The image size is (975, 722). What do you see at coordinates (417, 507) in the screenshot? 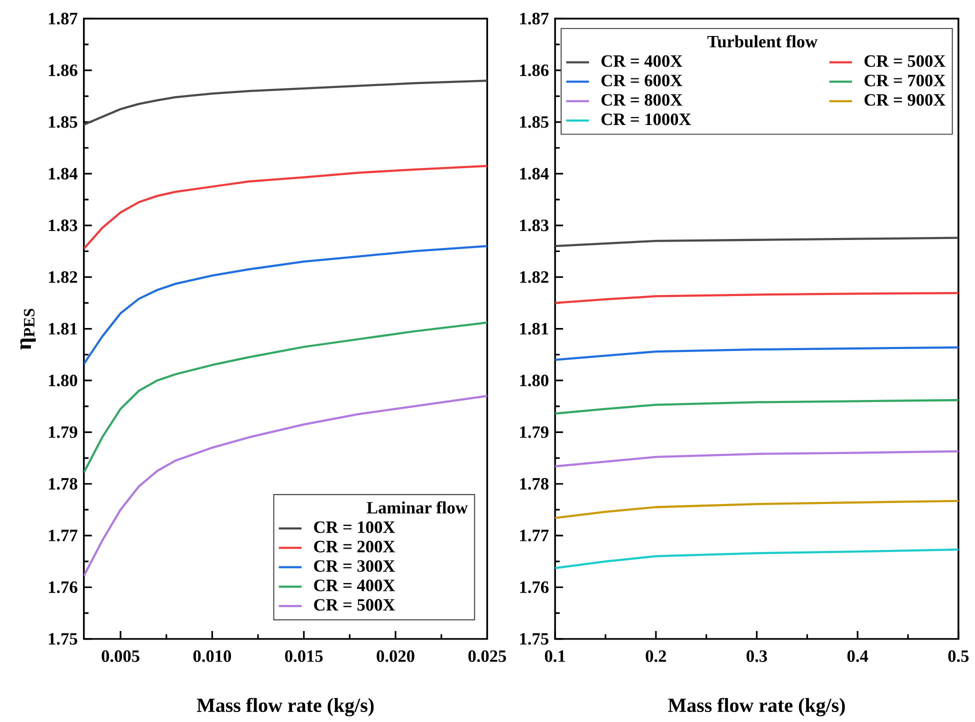
I see `legend-title: Laminar flow` at bounding box center [417, 507].